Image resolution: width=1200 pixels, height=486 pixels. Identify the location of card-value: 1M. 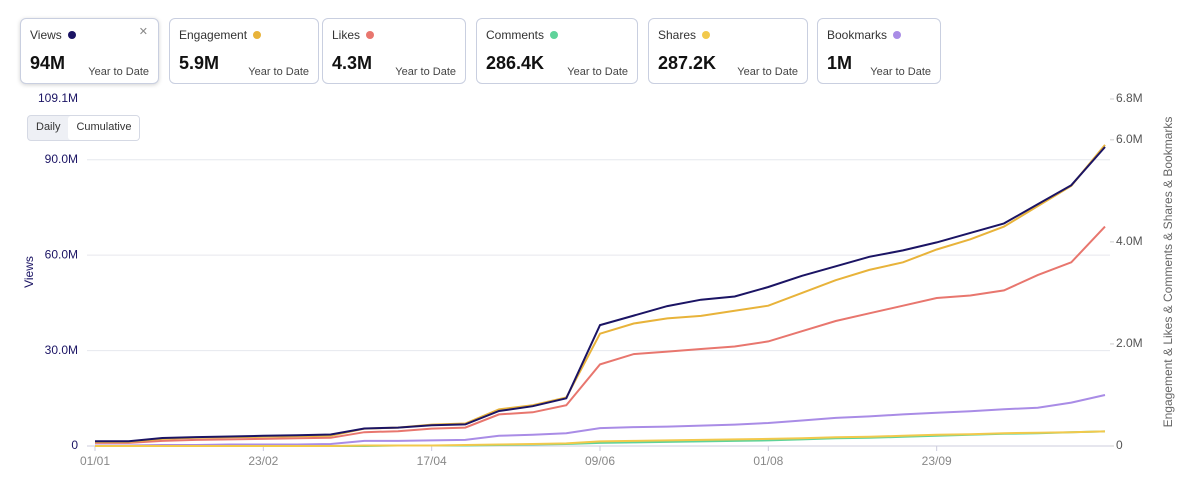
(840, 63).